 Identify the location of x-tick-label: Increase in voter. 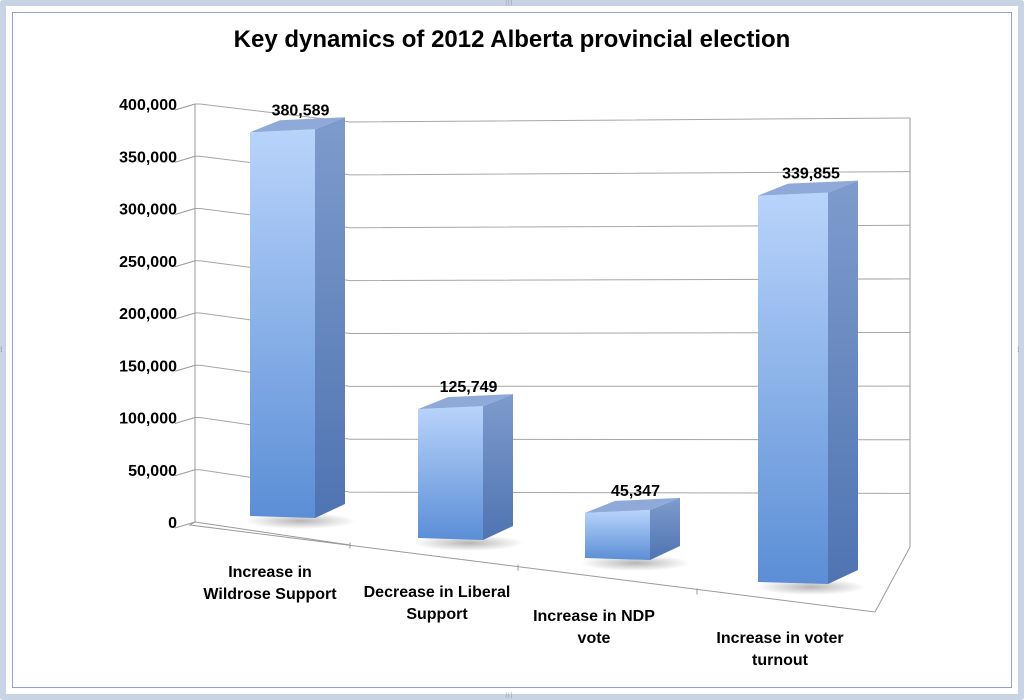
(779, 638).